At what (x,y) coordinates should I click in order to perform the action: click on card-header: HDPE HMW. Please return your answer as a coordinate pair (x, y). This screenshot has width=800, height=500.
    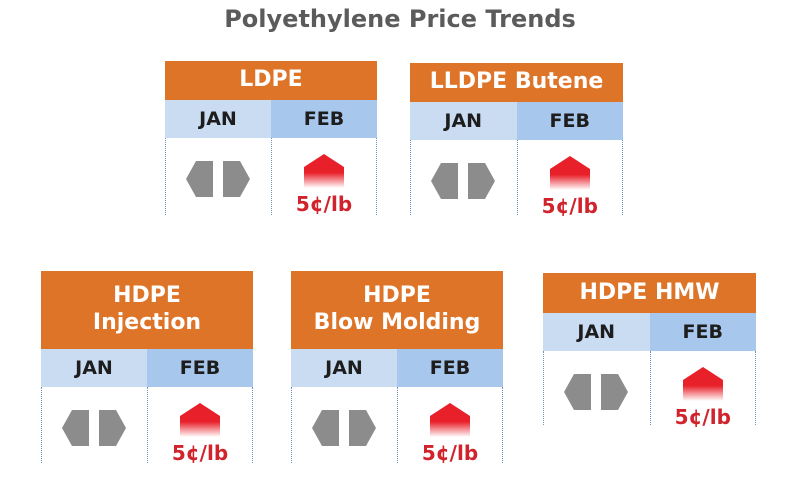
    Looking at the image, I should click on (649, 293).